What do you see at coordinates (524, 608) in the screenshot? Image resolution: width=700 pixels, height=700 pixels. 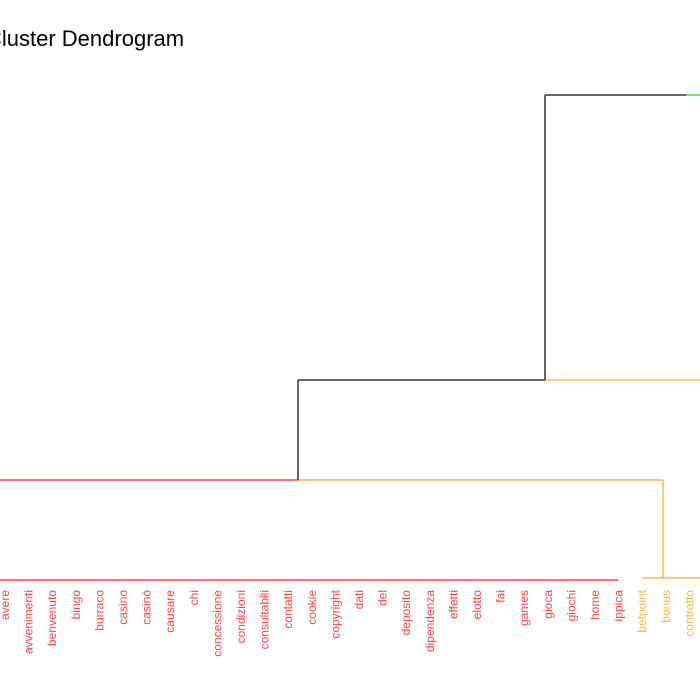 I see `leaf-label: games` at bounding box center [524, 608].